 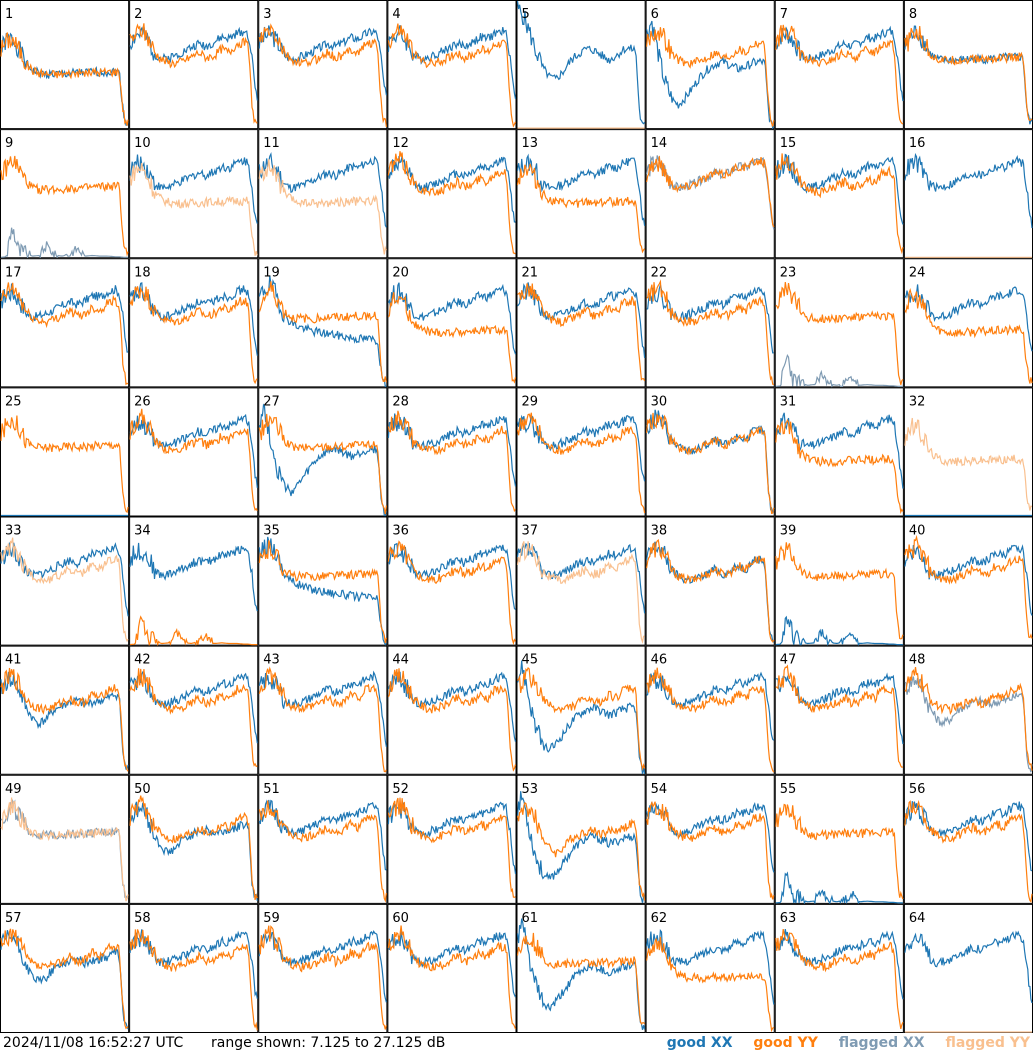 What do you see at coordinates (271, 918) in the screenshot?
I see `panel-label: 59` at bounding box center [271, 918].